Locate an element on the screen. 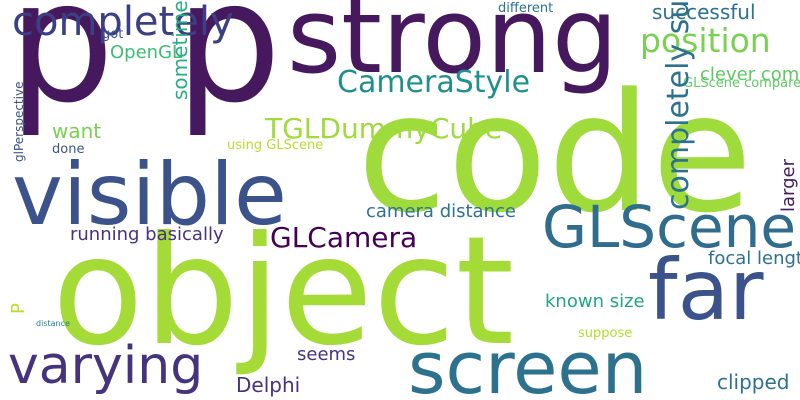 This screenshot has height=400, width=800. word-completely-surrounded: suppose is located at coordinates (605, 333).